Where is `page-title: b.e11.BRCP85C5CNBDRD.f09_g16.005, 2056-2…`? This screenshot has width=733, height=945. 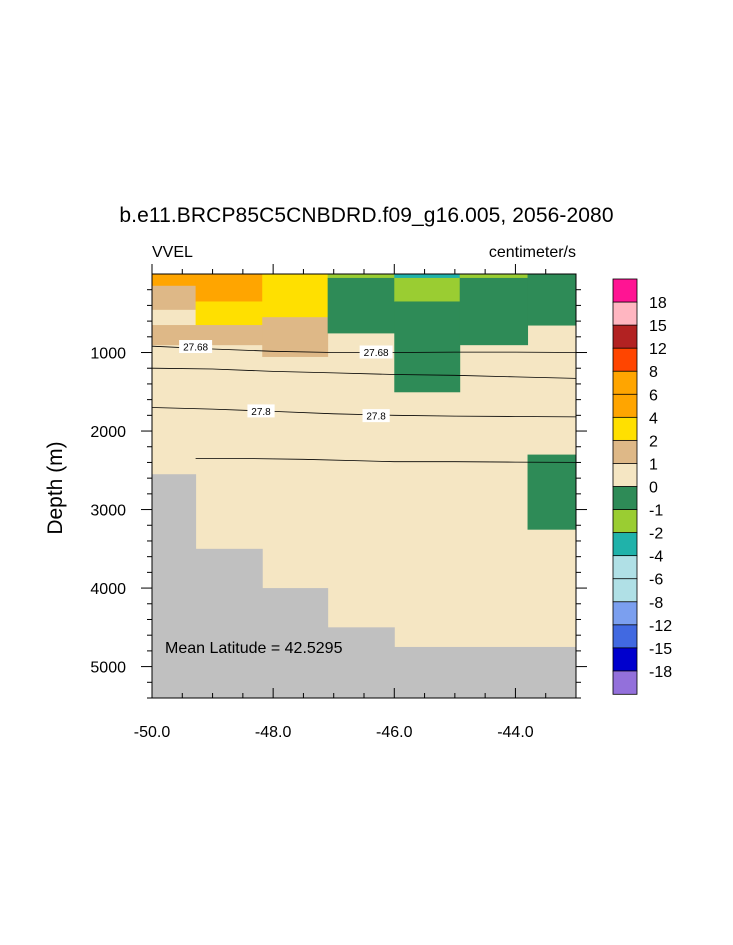
page-title: b.e11.BRCP85C5CNBDRD.f09_g16.005, 2056-2… is located at coordinates (366, 215).